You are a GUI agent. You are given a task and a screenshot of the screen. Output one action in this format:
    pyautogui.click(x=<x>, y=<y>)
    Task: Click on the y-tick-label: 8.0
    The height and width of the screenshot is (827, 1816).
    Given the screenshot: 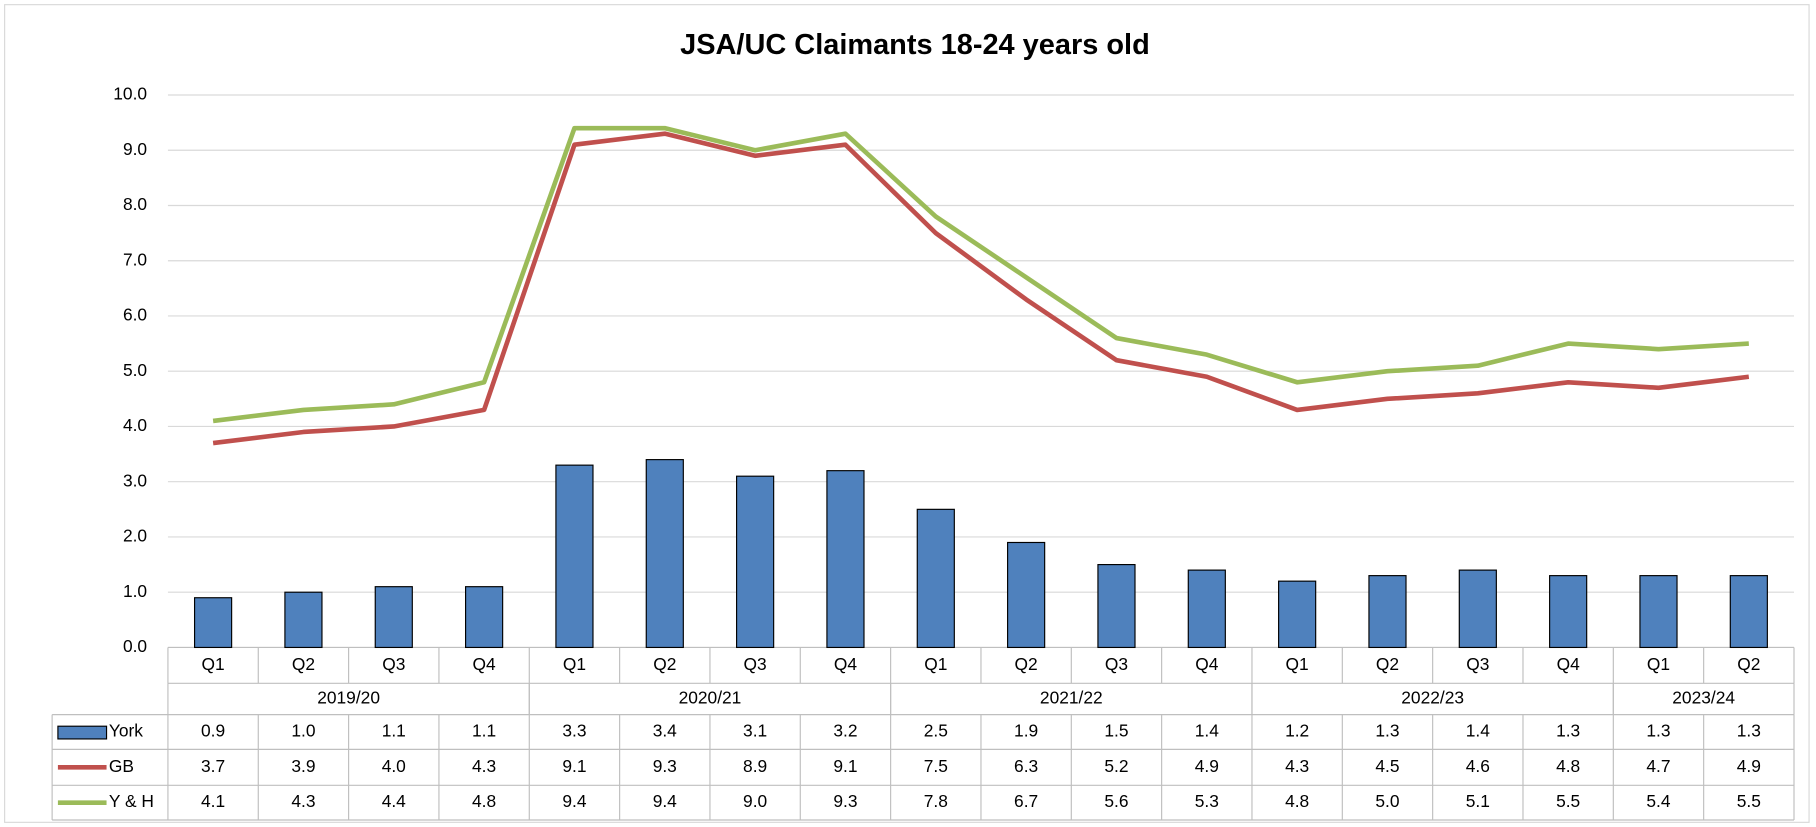 What is the action you would take?
    pyautogui.click(x=135, y=204)
    